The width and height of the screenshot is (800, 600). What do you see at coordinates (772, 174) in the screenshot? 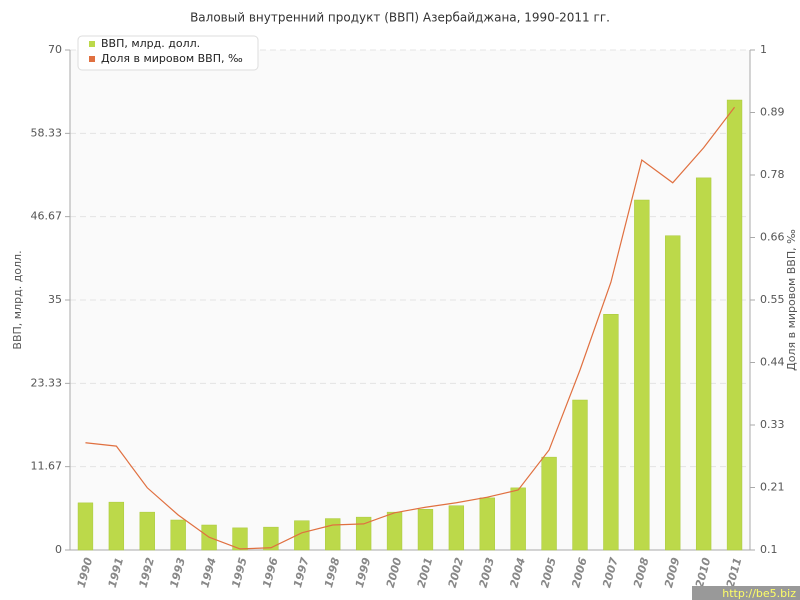
I see `y2-tick-label: 0.78` at bounding box center [772, 174].